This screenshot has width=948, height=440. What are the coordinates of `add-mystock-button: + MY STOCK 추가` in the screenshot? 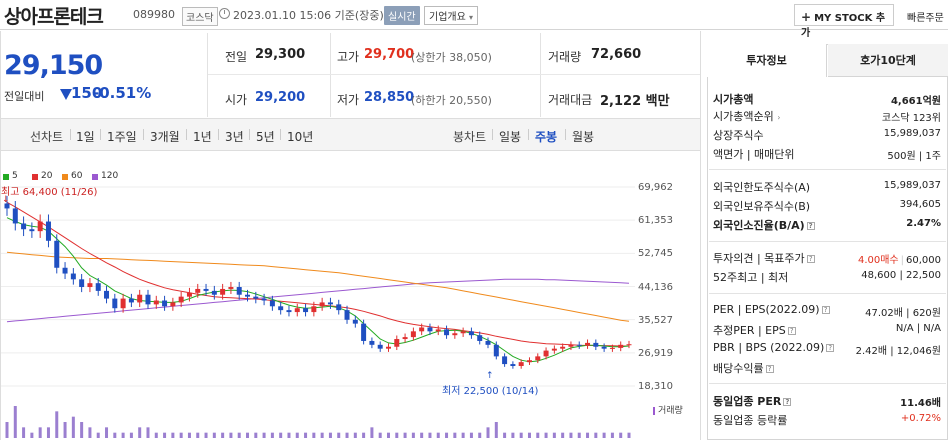 It's located at (844, 15).